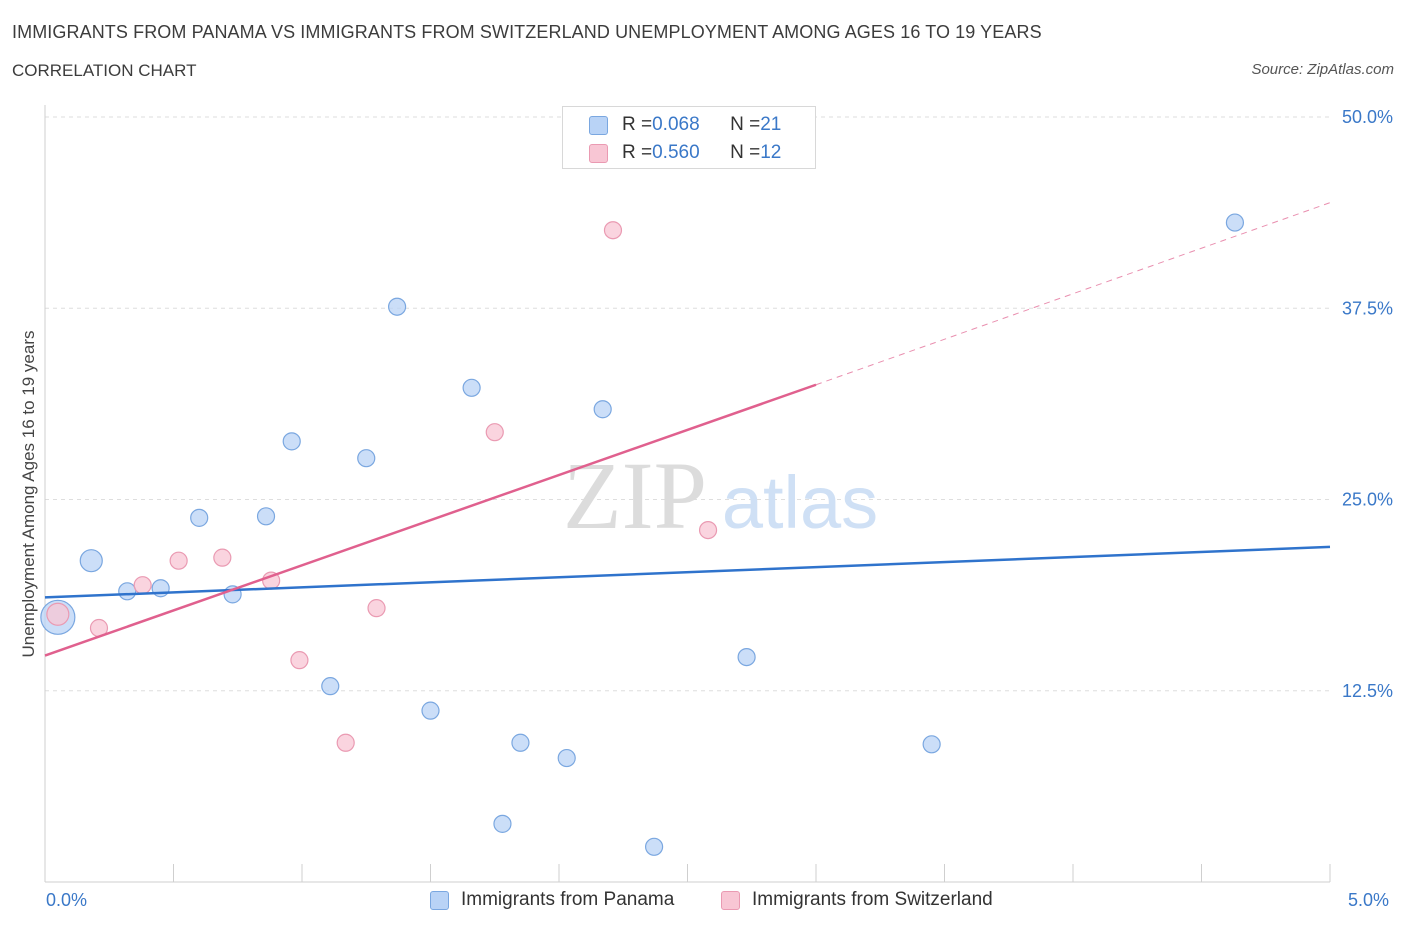 The height and width of the screenshot is (930, 1406). Describe the element at coordinates (1073, 294) in the screenshot. I see `switzerland-trend-extension` at that location.